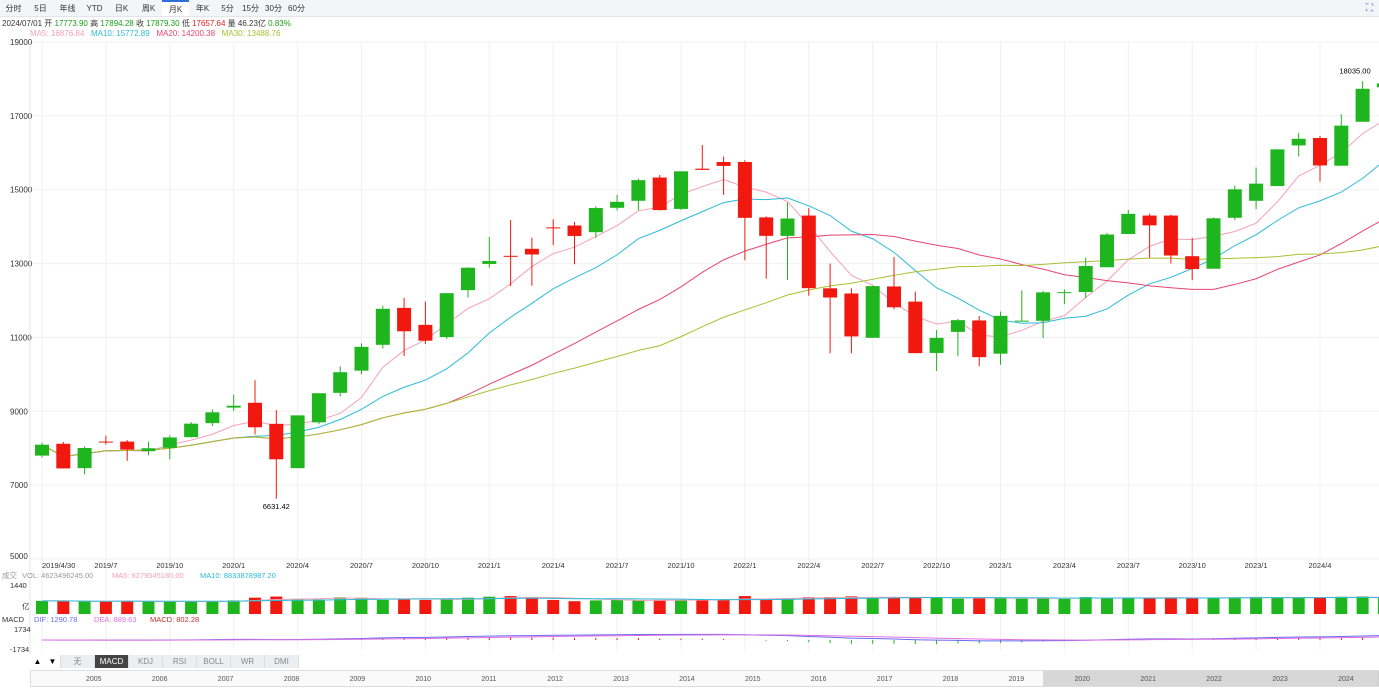  What do you see at coordinates (52, 661) in the screenshot?
I see `arrow-button: ▼` at bounding box center [52, 661].